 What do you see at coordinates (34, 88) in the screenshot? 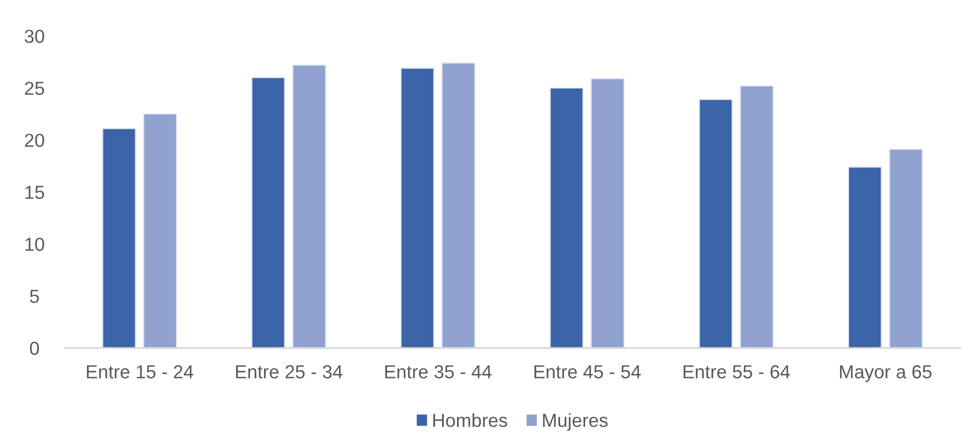
I see `y-tick-label: 25` at bounding box center [34, 88].